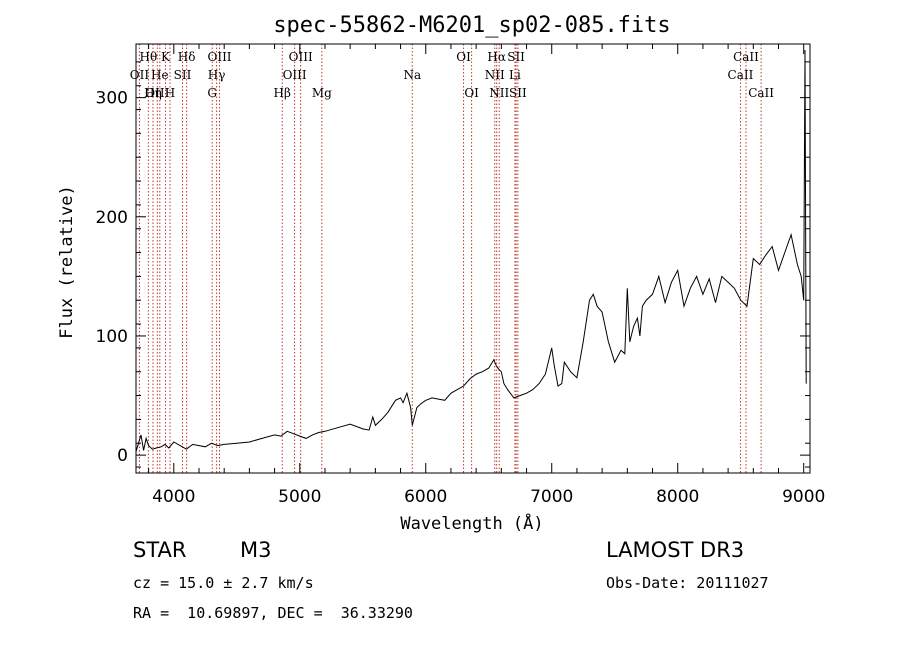 This screenshot has width=900, height=649. Describe the element at coordinates (173, 497) in the screenshot. I see `x-tick-label: 4000` at that location.